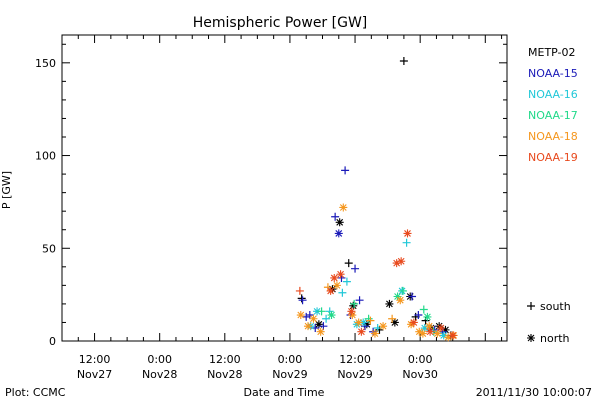  Describe the element at coordinates (552, 52) in the screenshot. I see `legend-item-metp-02: METP-02` at that location.